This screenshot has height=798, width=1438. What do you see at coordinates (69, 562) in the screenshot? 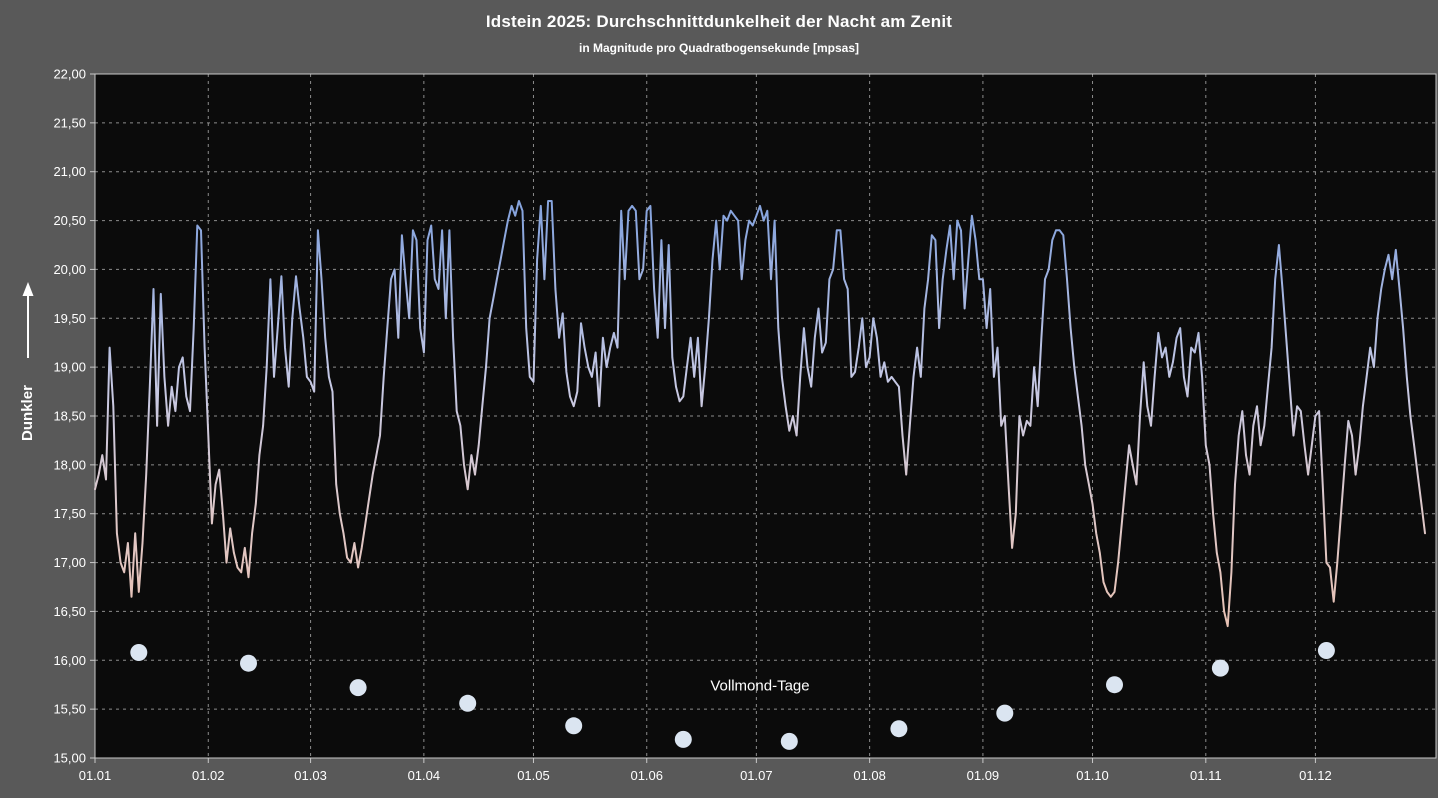
I see `y-tick-label: 17,00` at bounding box center [69, 562].